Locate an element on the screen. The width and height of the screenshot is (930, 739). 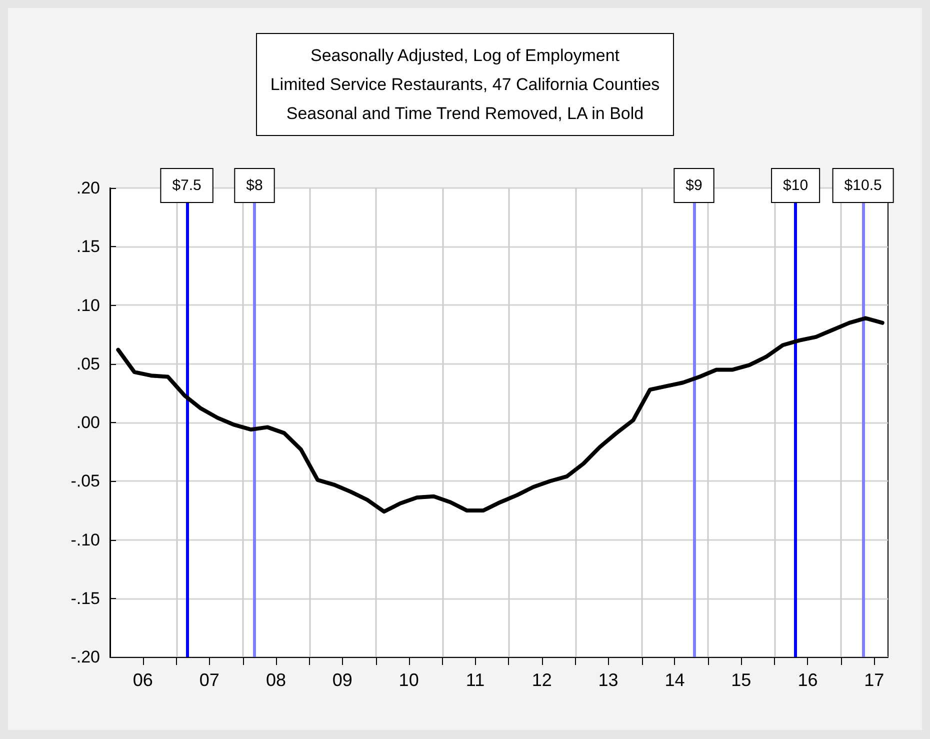
x-tick-label: 14 is located at coordinates (674, 680).